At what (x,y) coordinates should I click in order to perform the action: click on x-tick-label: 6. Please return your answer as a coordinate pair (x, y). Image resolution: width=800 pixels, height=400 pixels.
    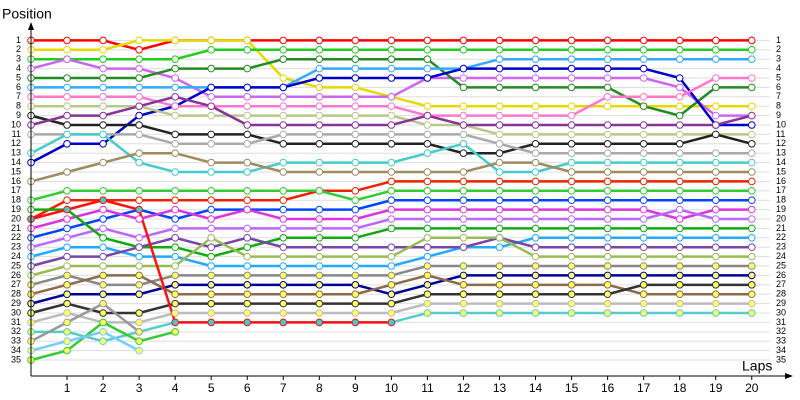
    Looking at the image, I should click on (247, 388).